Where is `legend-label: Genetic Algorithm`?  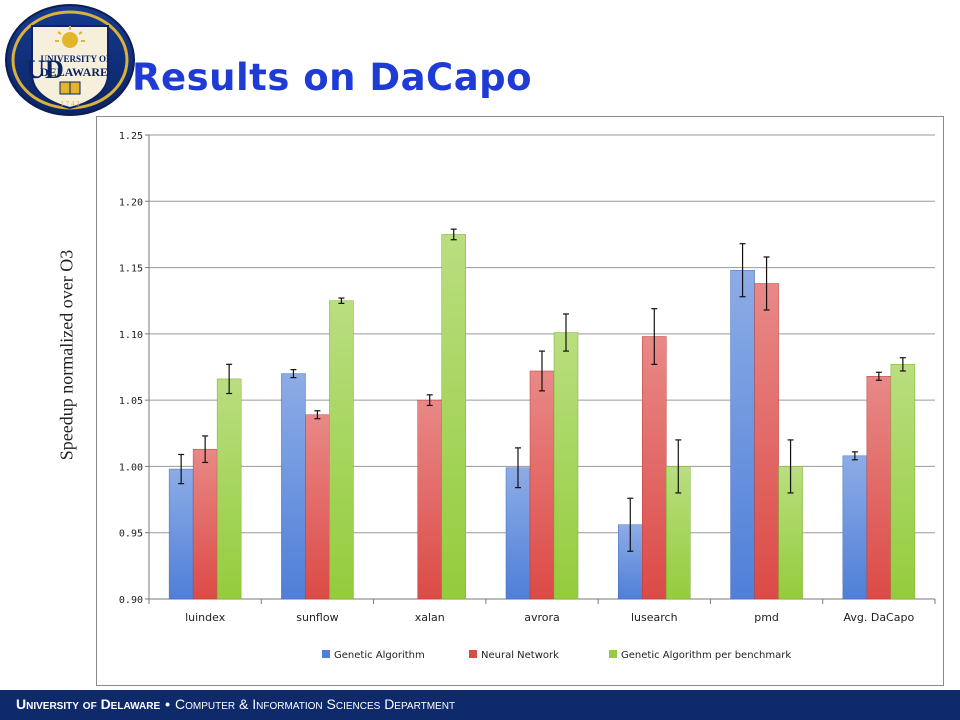 legend-label: Genetic Algorithm is located at coordinates (379, 655).